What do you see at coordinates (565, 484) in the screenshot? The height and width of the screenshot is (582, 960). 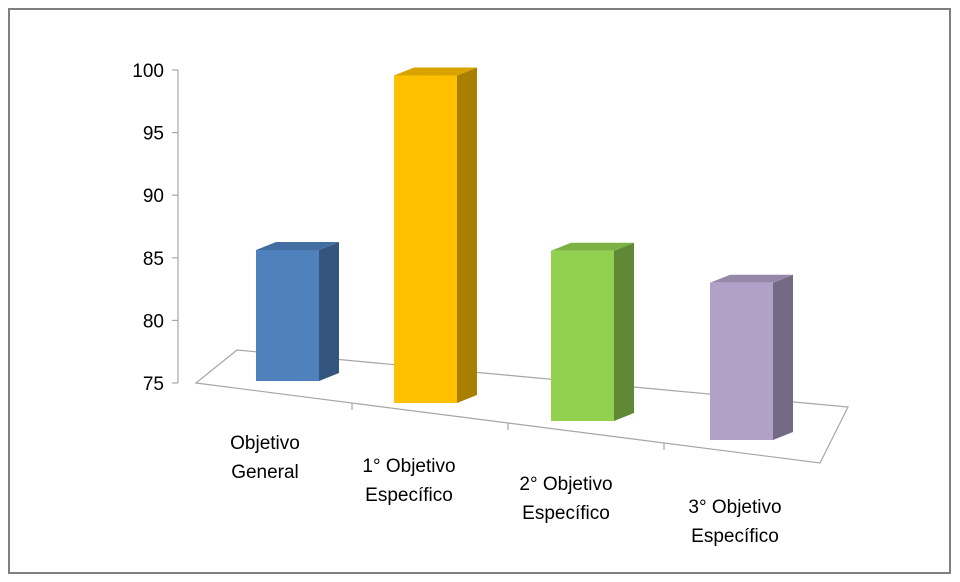 I see `x-category-label: 2° Objetivo` at bounding box center [565, 484].